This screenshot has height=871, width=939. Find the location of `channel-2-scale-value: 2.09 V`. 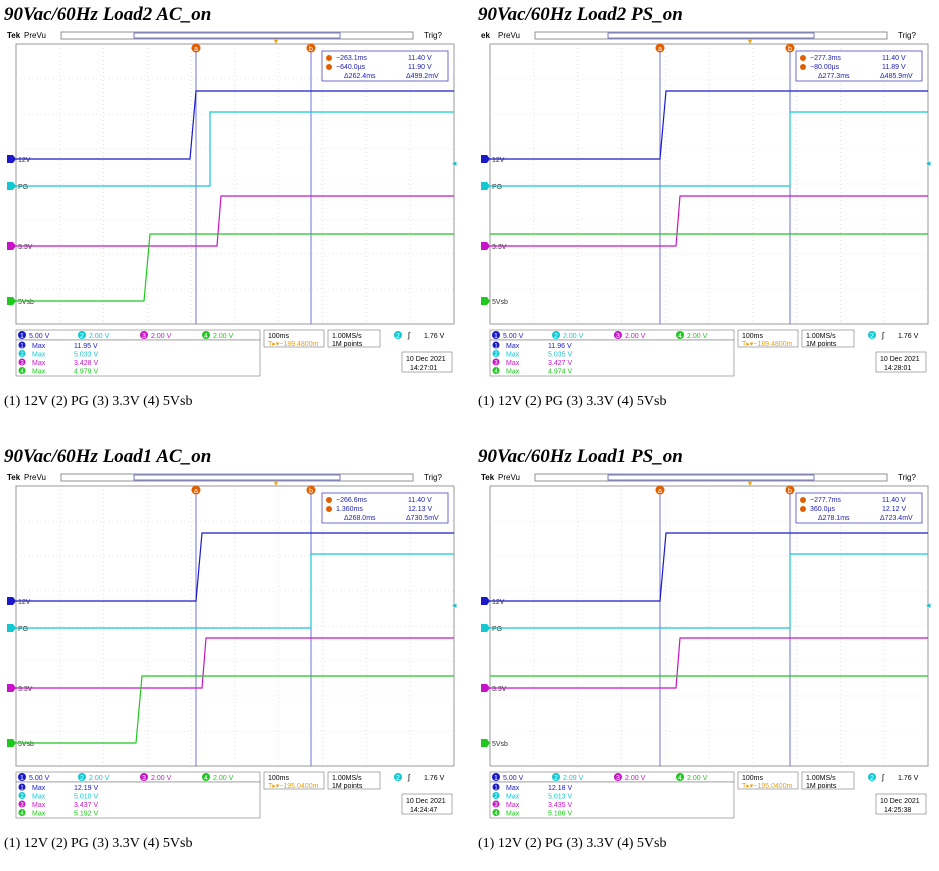

channel-2-scale-value: 2.09 V is located at coordinates (573, 778).